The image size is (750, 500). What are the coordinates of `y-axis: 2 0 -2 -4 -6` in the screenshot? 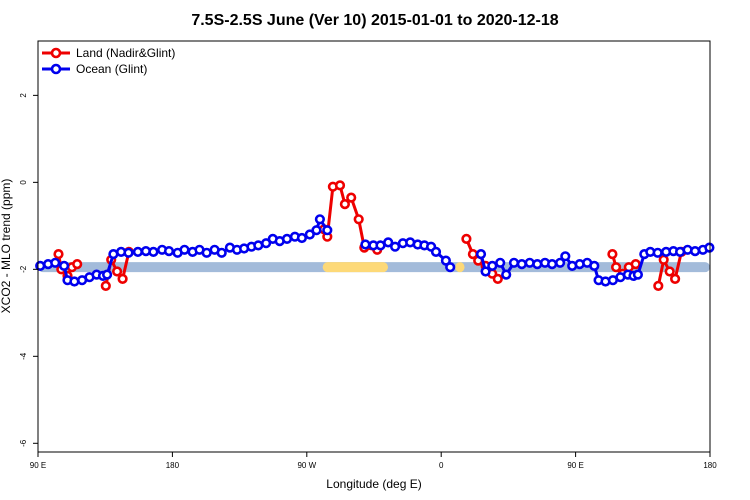 It's located at (28, 270).